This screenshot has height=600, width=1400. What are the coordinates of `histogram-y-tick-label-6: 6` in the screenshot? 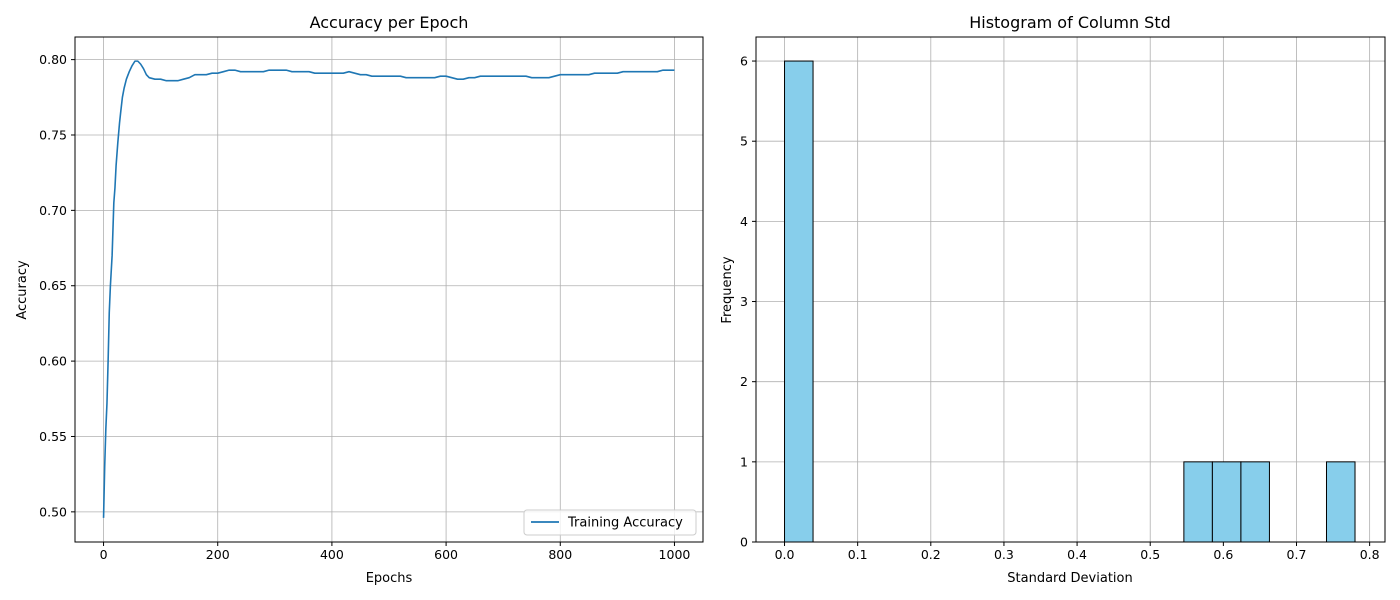 It's located at (744, 61).